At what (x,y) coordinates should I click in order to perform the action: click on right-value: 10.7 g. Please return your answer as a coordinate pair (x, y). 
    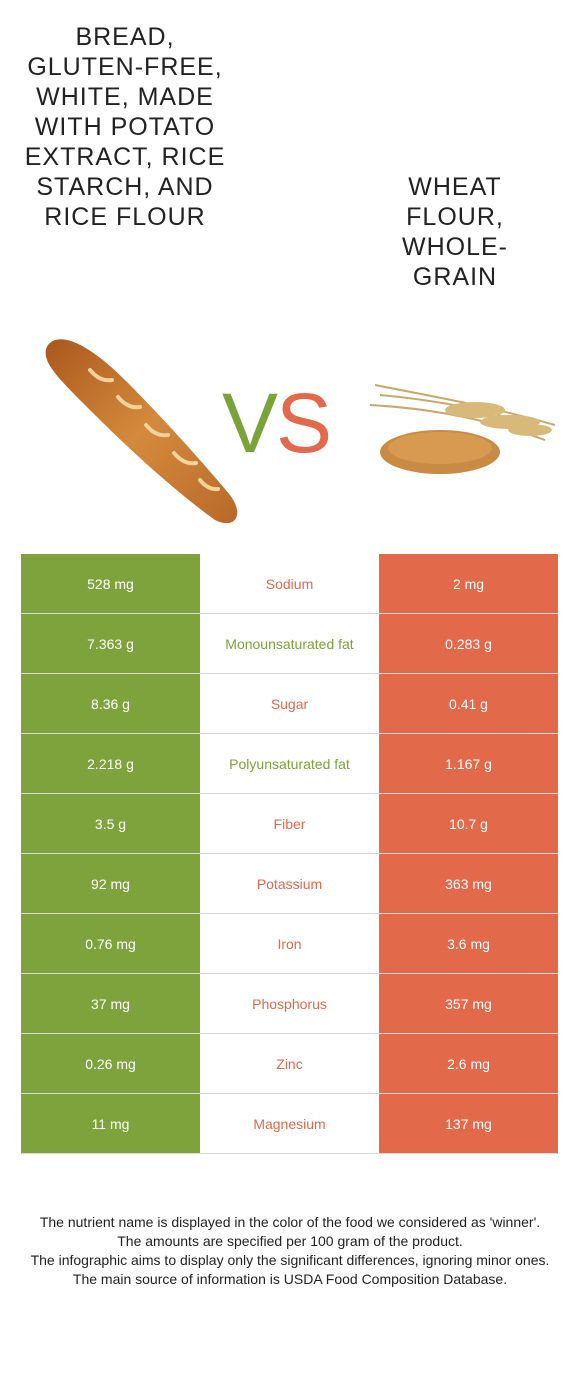
    Looking at the image, I should click on (468, 824).